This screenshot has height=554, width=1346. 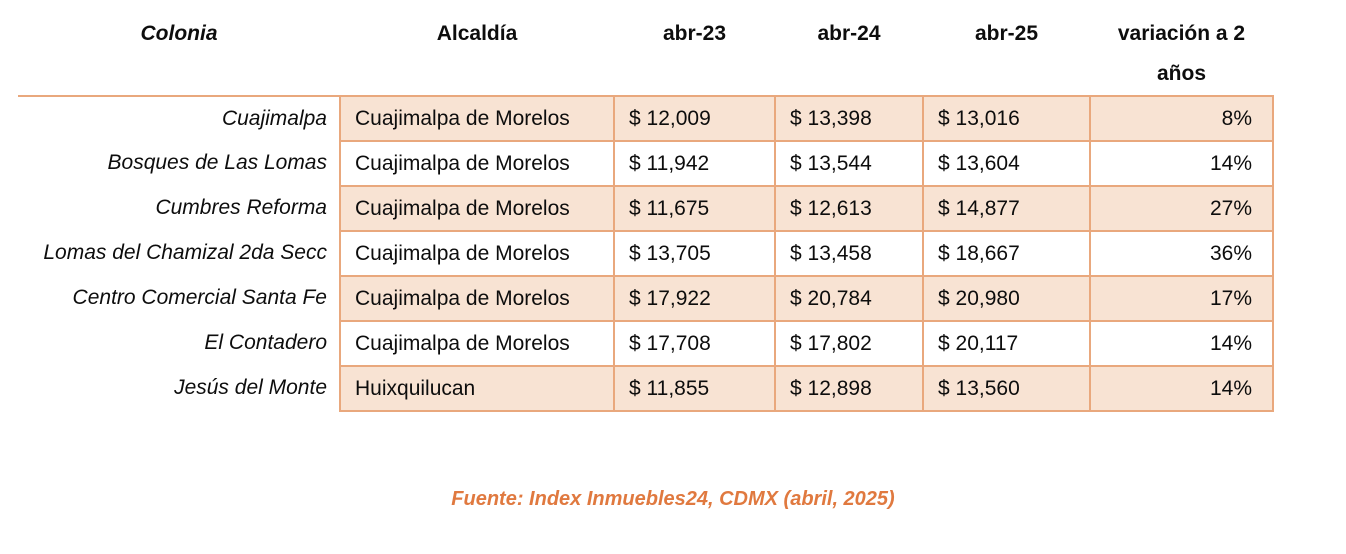 I want to click on cell-abr23: $ 17,922, so click(x=694, y=298).